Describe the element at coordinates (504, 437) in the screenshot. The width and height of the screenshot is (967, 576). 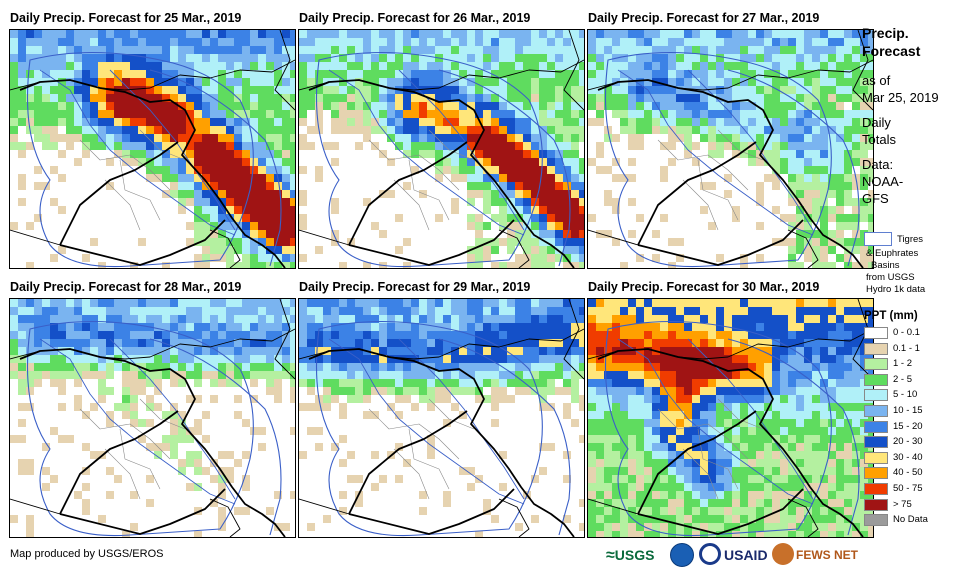
I see `basin-outline` at that location.